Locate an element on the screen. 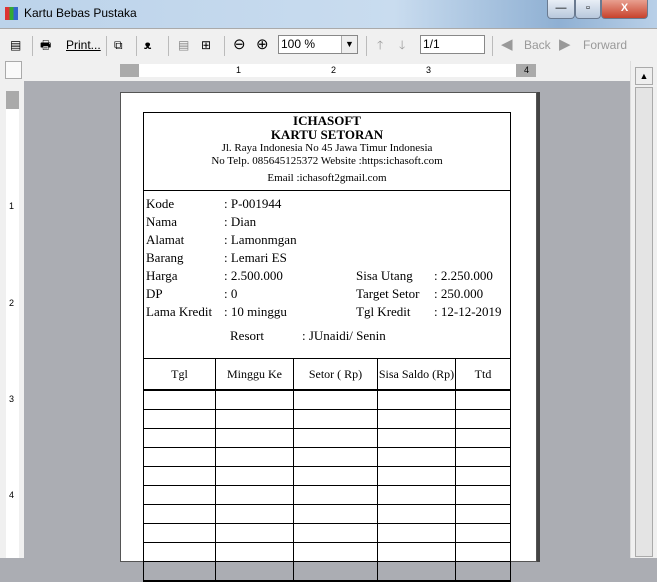  back-icon: ◀ is located at coordinates (507, 44).